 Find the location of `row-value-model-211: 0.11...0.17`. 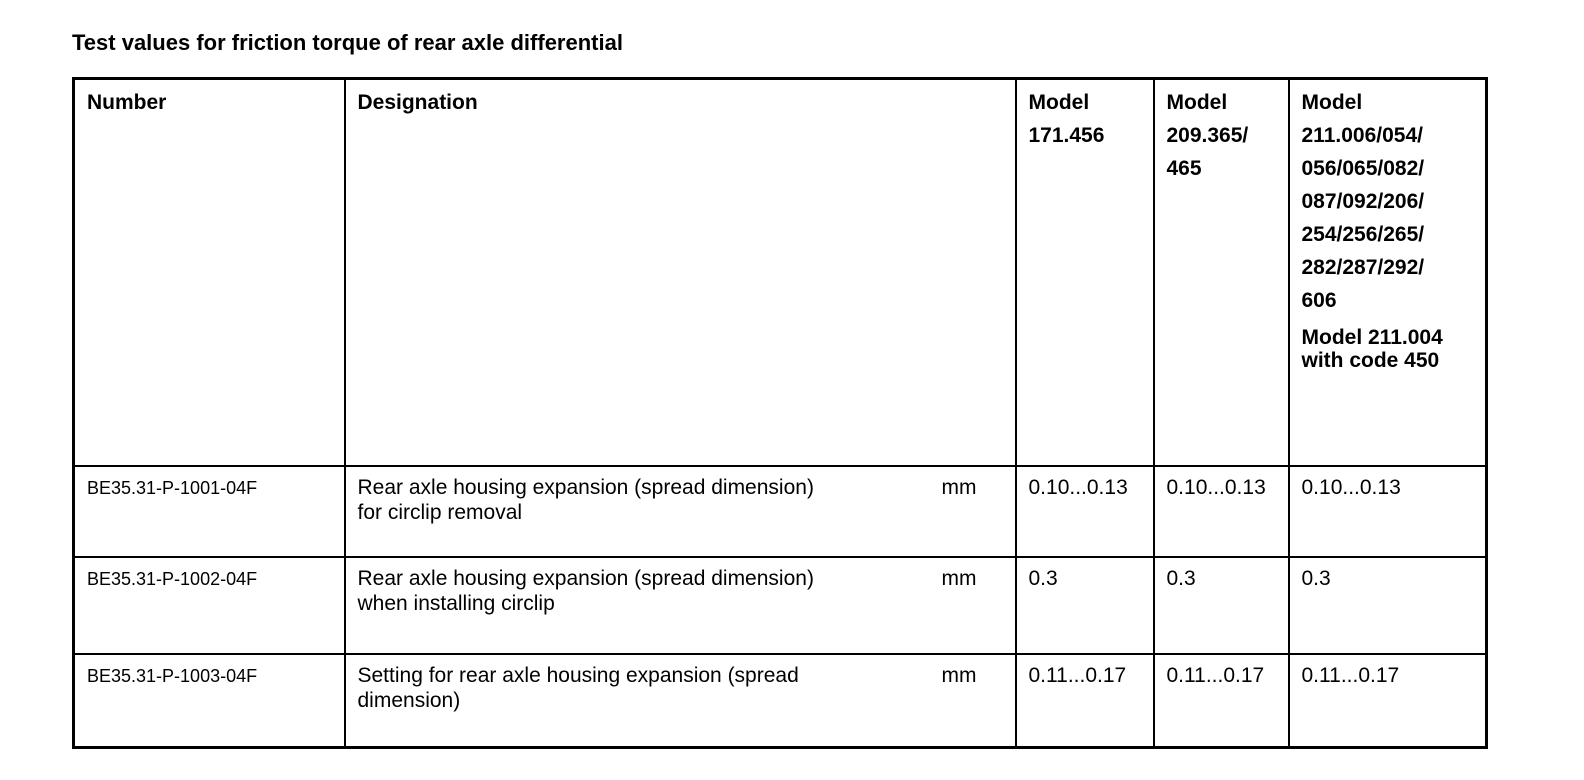

row-value-model-211: 0.11...0.17 is located at coordinates (1387, 700).